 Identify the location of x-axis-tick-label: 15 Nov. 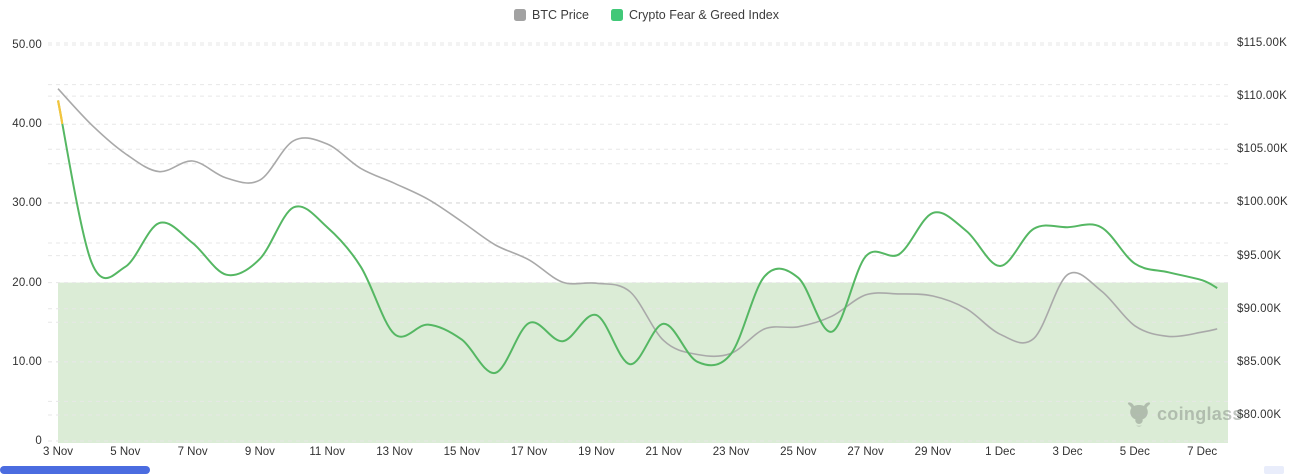
(462, 452).